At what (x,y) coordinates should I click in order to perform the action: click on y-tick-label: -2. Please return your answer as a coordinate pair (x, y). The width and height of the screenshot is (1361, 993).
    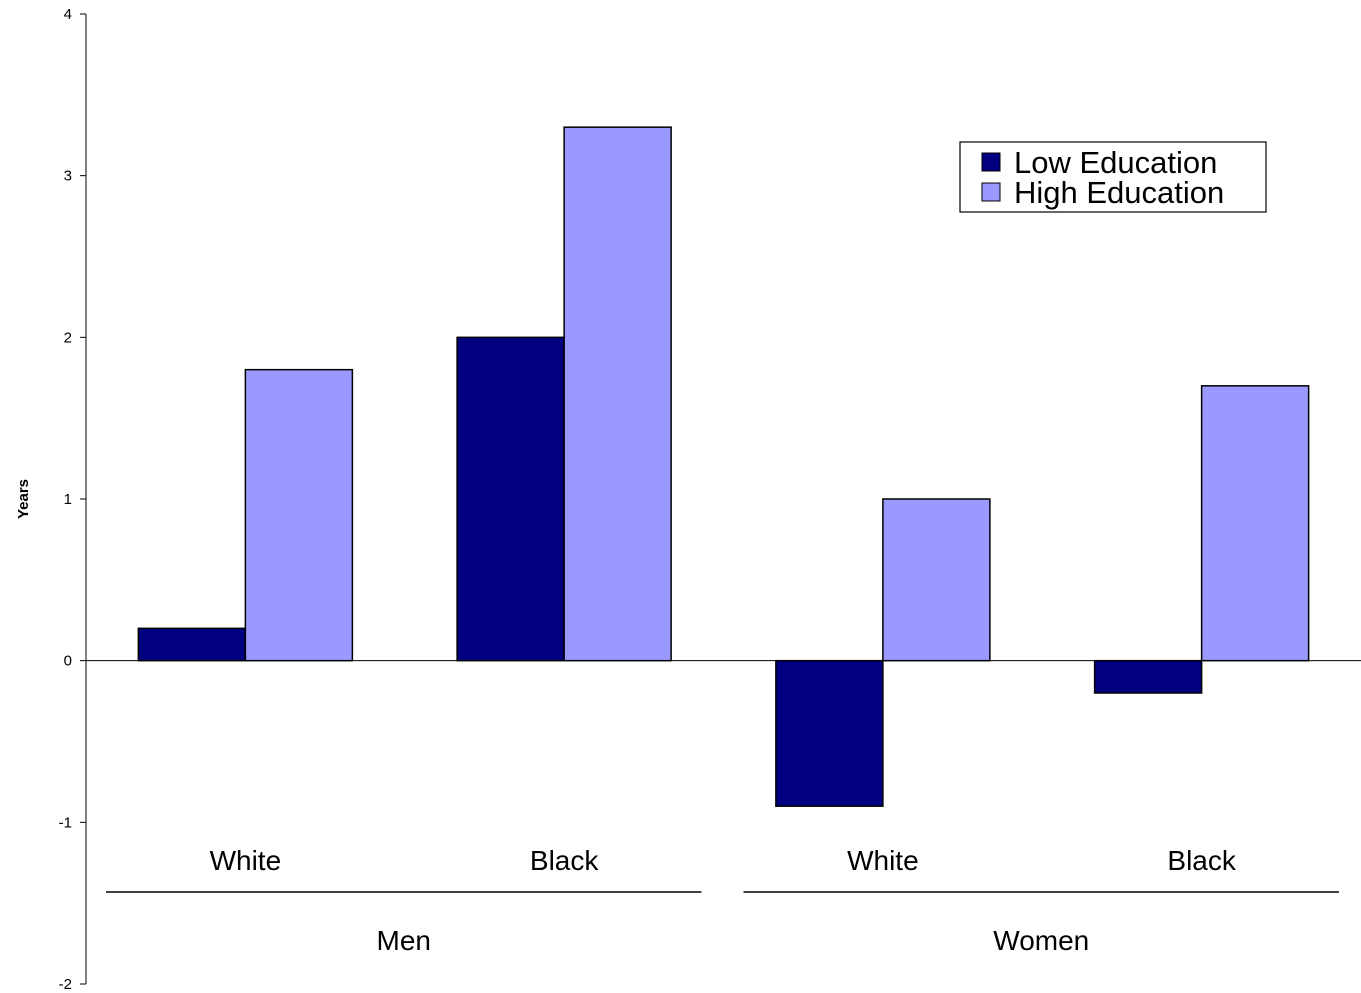
    Looking at the image, I should click on (65, 984).